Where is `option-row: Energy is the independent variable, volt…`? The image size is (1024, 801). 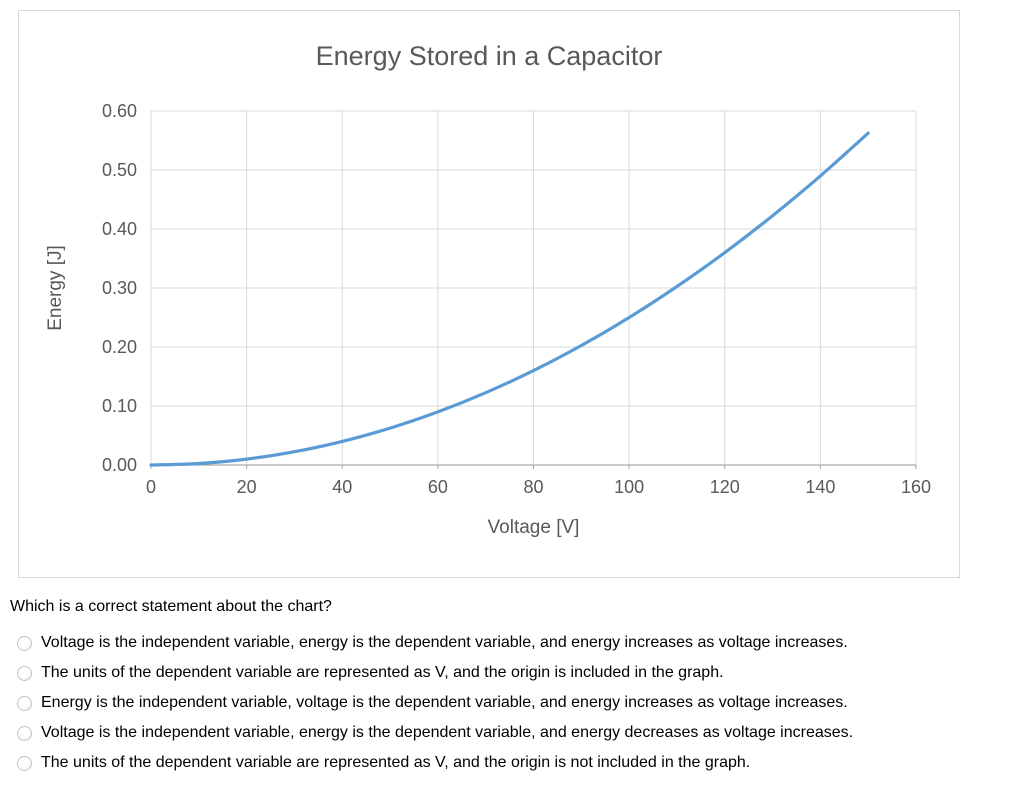 option-row: Energy is the independent variable, volt… is located at coordinates (514, 703).